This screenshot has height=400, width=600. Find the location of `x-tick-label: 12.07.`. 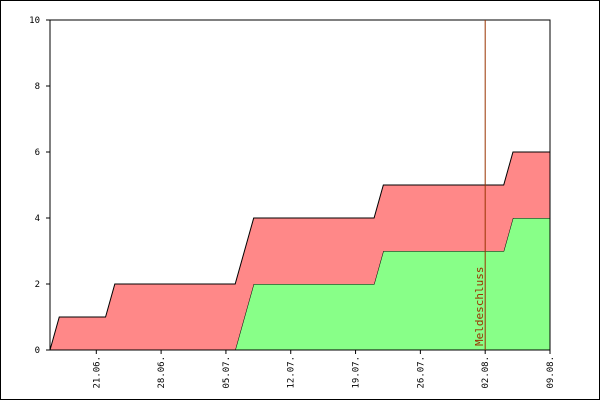

x-tick-label: 12.07. is located at coordinates (292, 372).